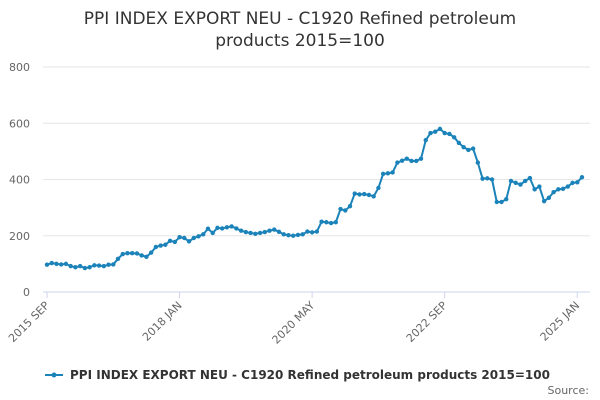  I want to click on legend-series-marker, so click(54, 375).